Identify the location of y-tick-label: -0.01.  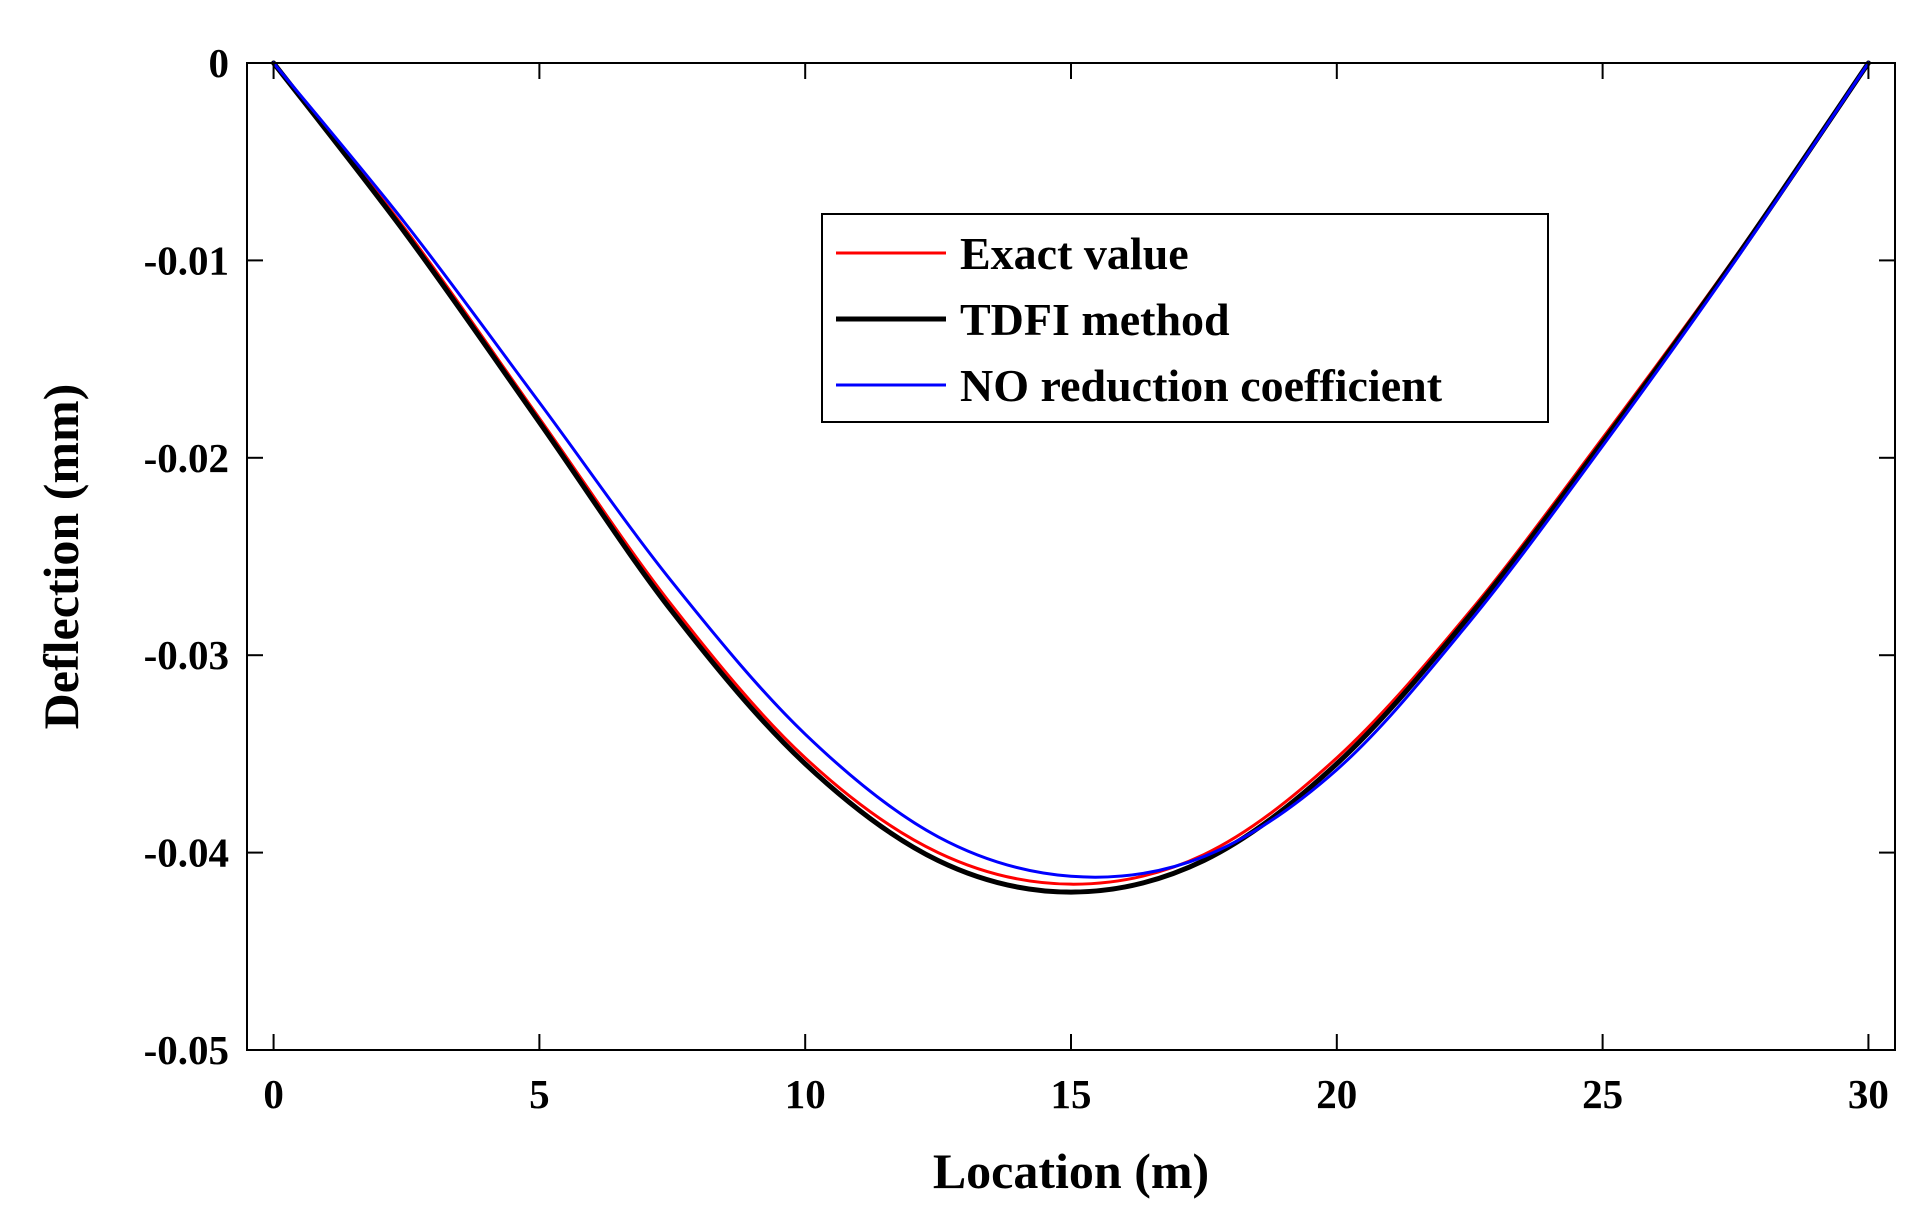
(186, 260).